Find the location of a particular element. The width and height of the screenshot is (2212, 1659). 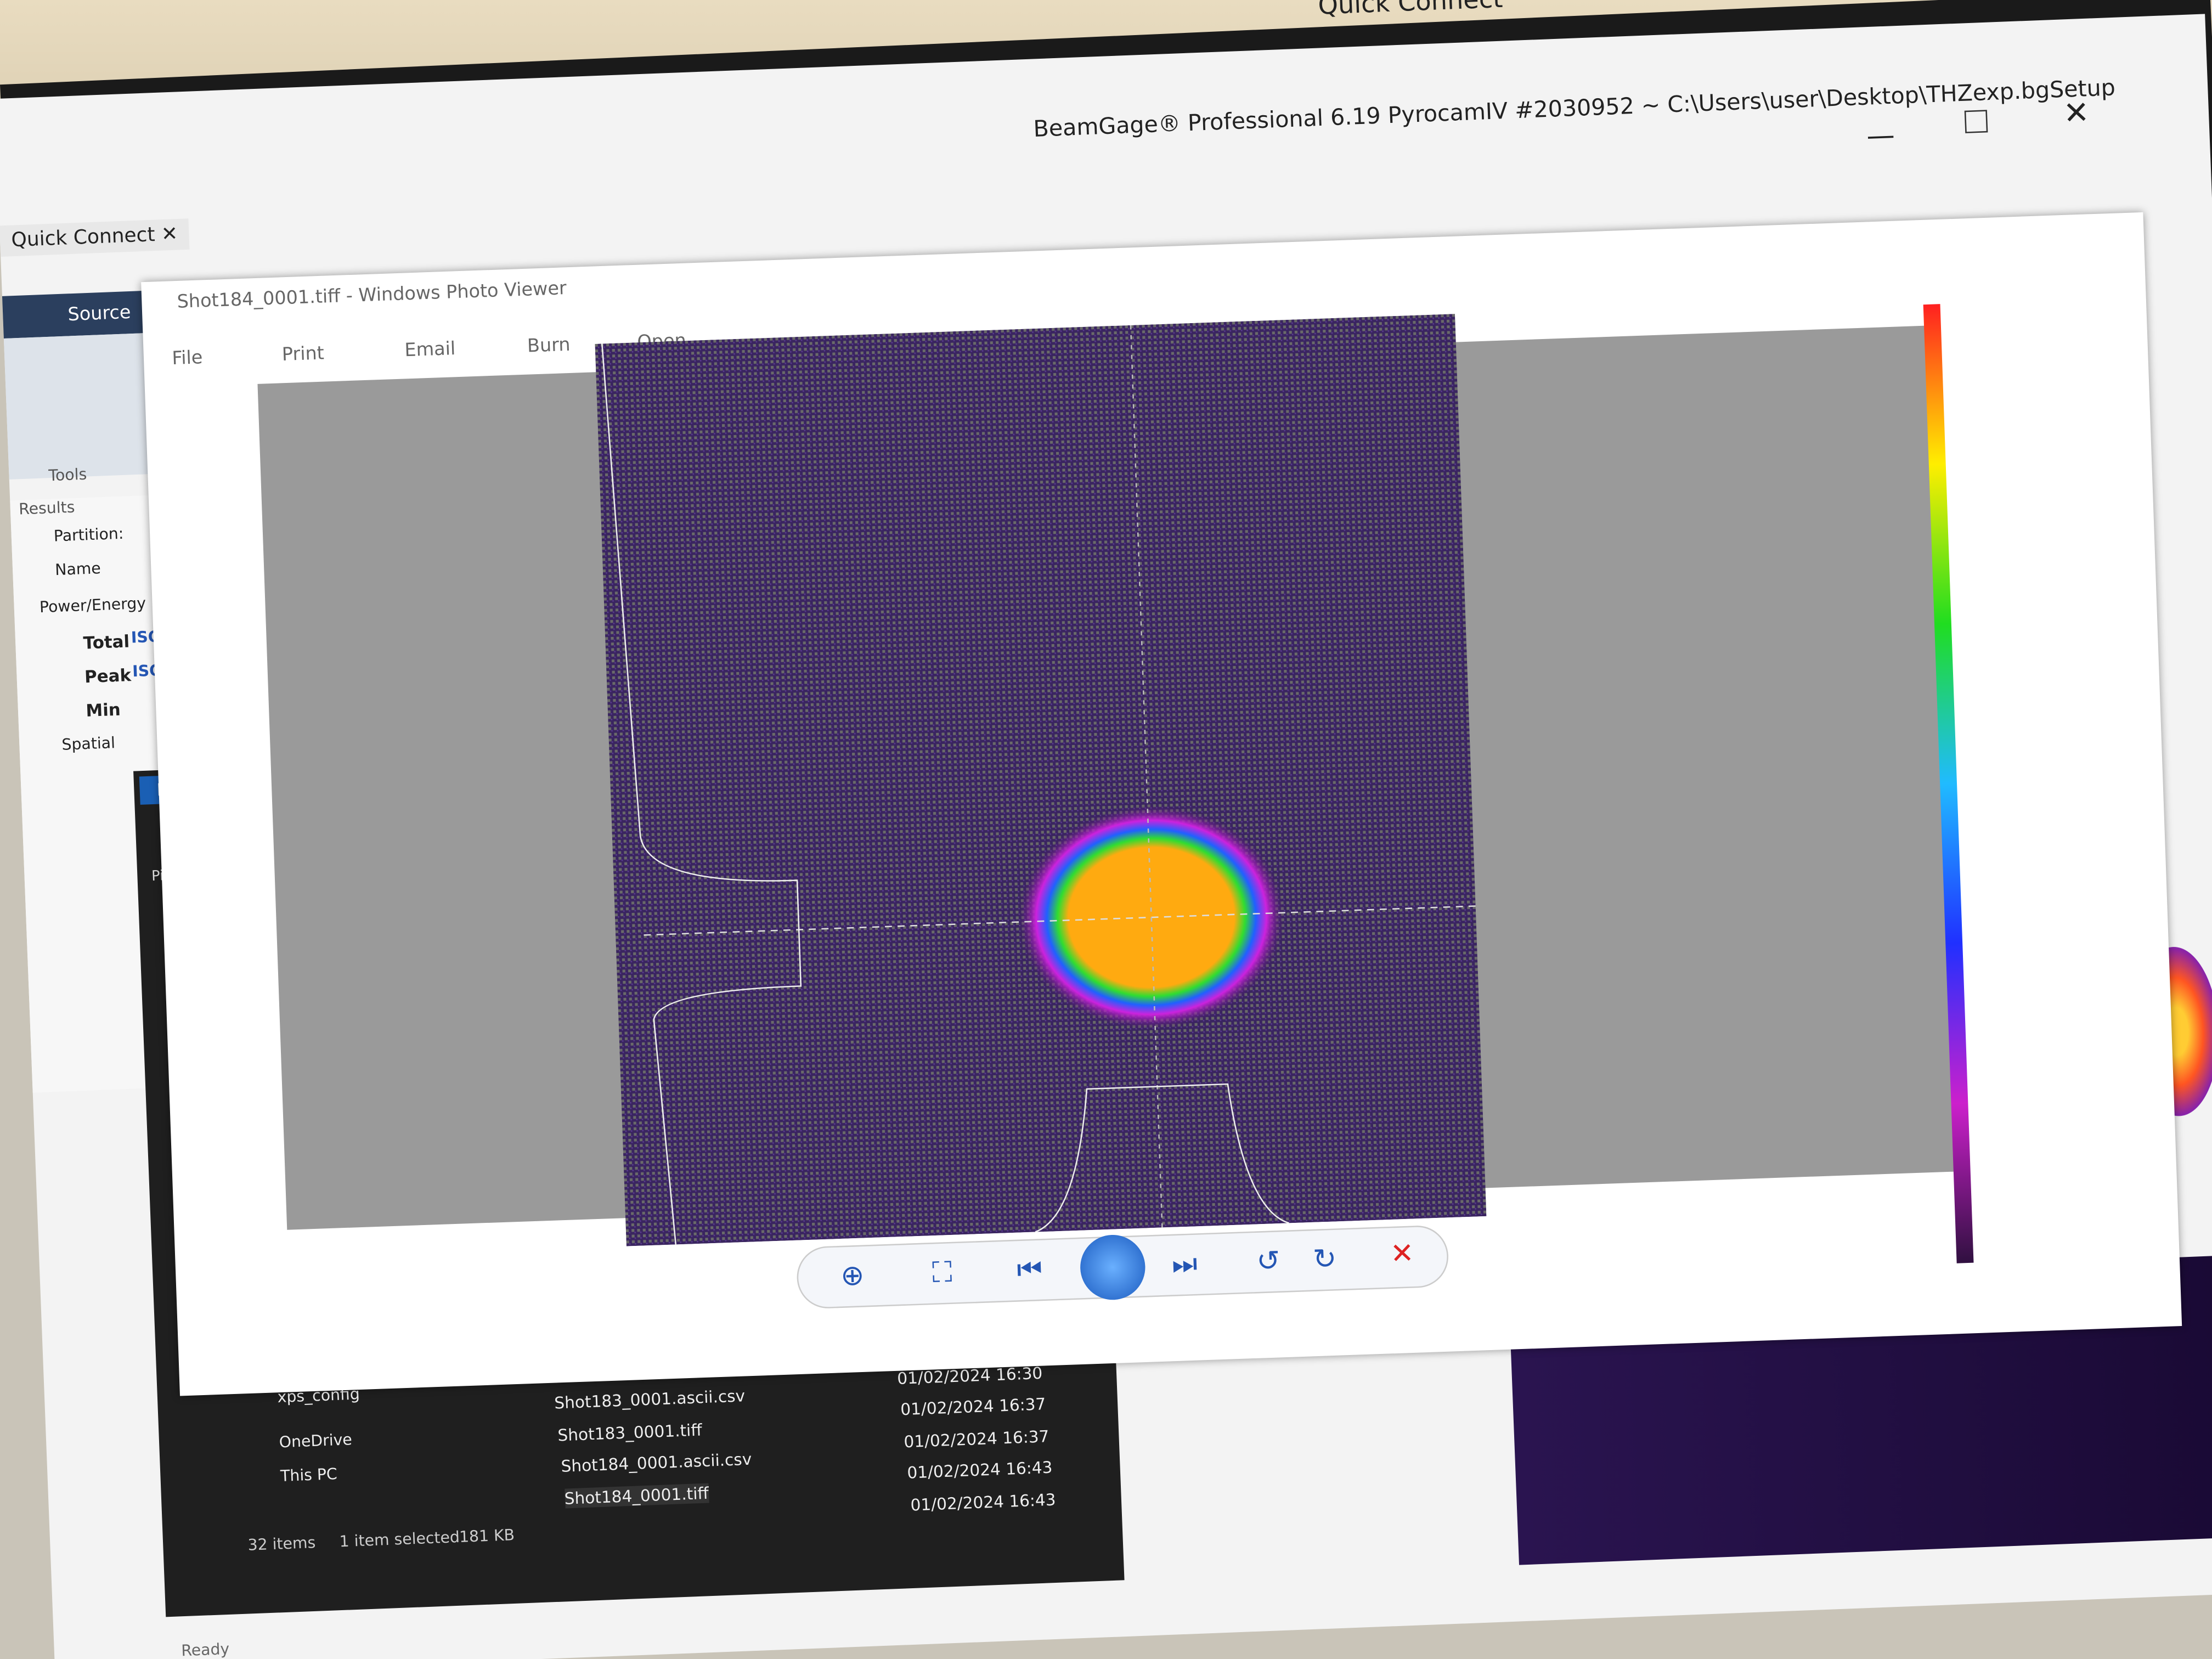

result-name: Total is located at coordinates (107, 642).